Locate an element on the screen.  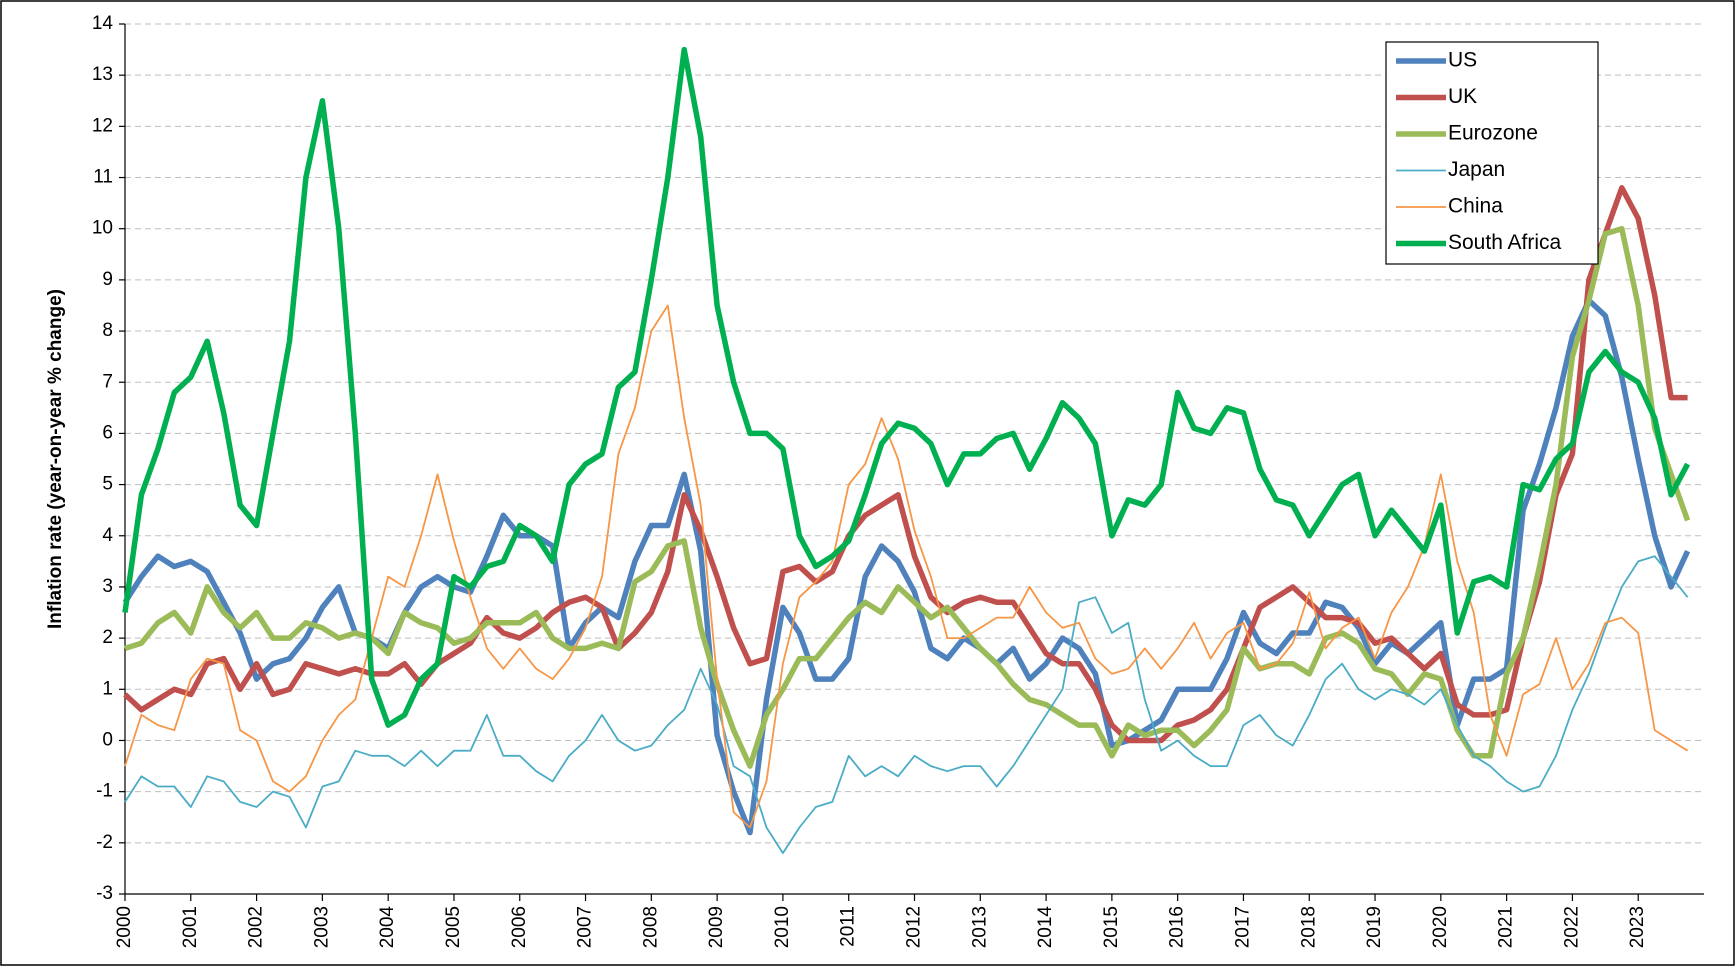
y-tick-label: 3 is located at coordinates (107, 586).